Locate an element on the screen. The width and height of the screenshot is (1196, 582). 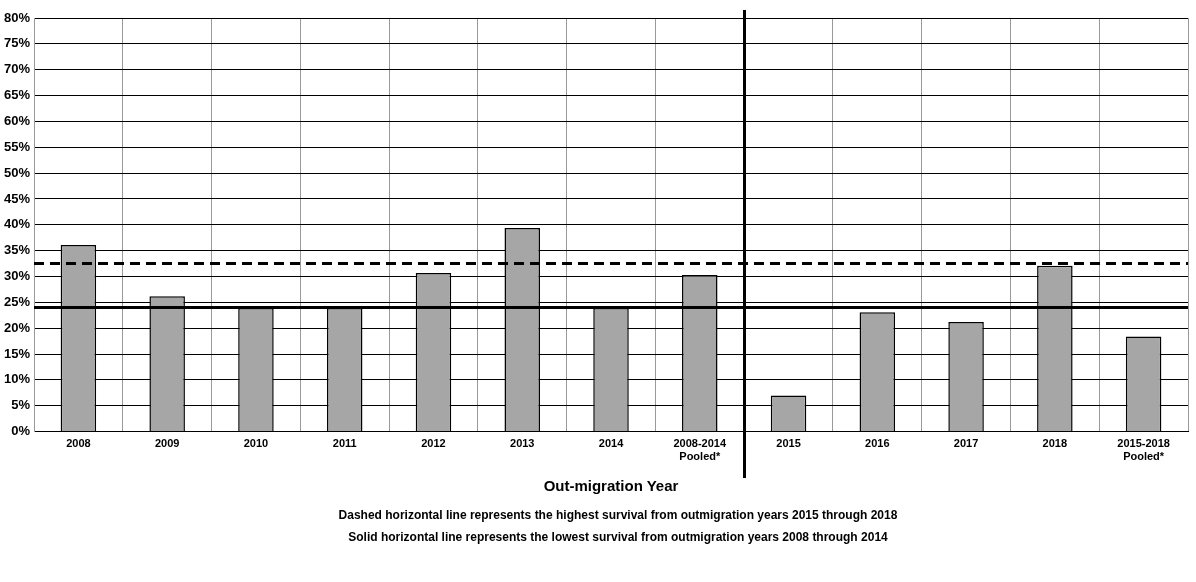
y-tick-label: 45% is located at coordinates (17, 198).